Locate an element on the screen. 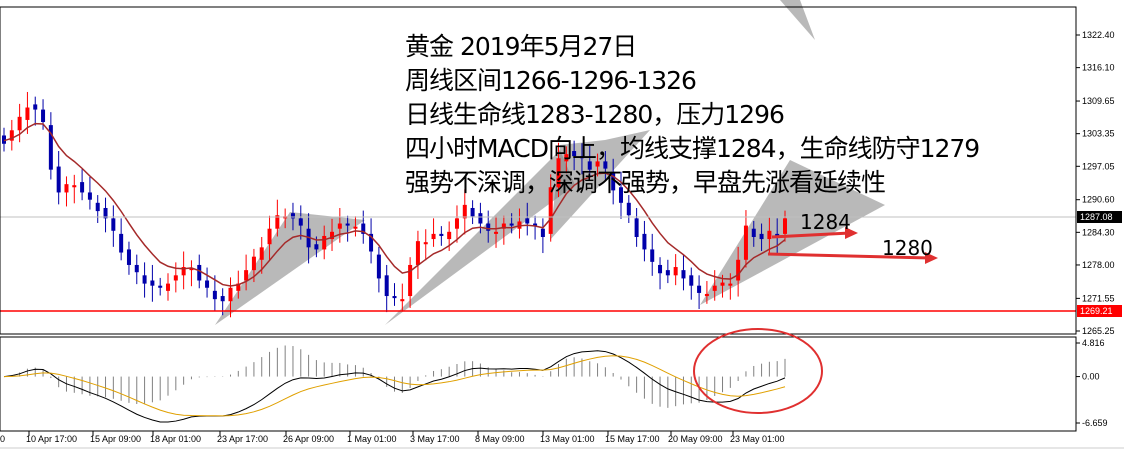 This screenshot has width=1124, height=458. support-price-tag is located at coordinates (1099, 311).